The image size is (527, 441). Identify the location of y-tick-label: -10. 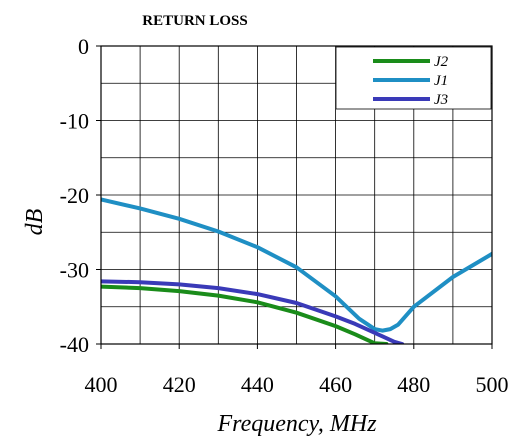
(74, 121).